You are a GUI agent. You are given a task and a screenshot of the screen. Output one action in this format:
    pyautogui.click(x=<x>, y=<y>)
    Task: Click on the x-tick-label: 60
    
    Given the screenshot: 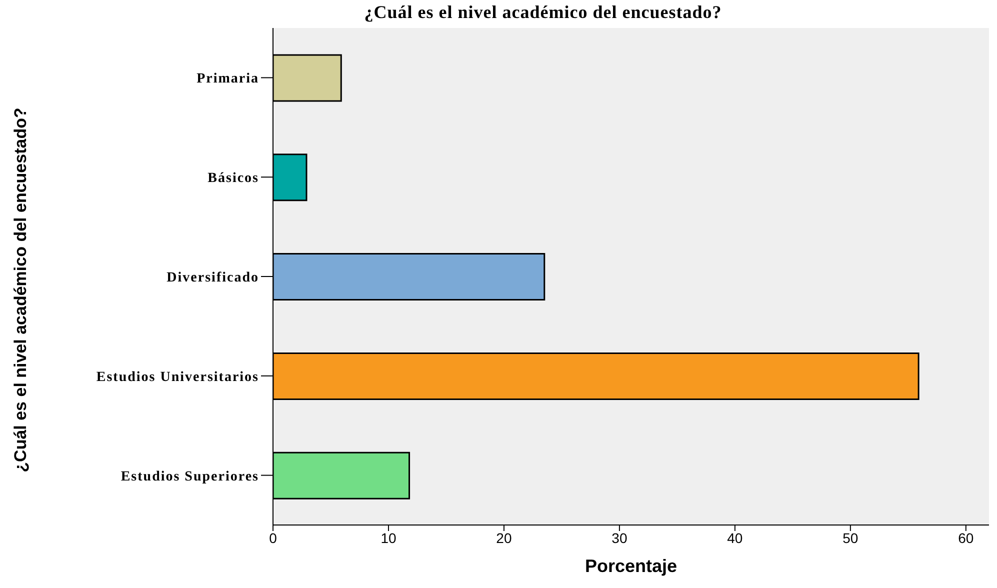 What is the action you would take?
    pyautogui.click(x=966, y=538)
    